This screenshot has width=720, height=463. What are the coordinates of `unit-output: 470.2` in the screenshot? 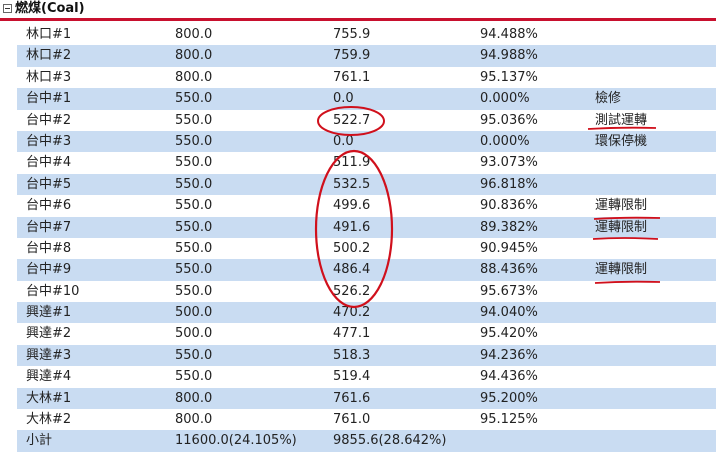 It's located at (352, 313).